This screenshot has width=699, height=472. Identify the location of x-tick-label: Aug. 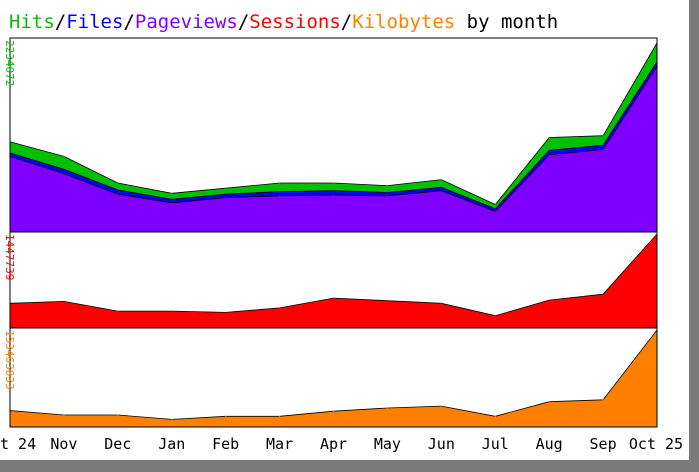
(549, 444).